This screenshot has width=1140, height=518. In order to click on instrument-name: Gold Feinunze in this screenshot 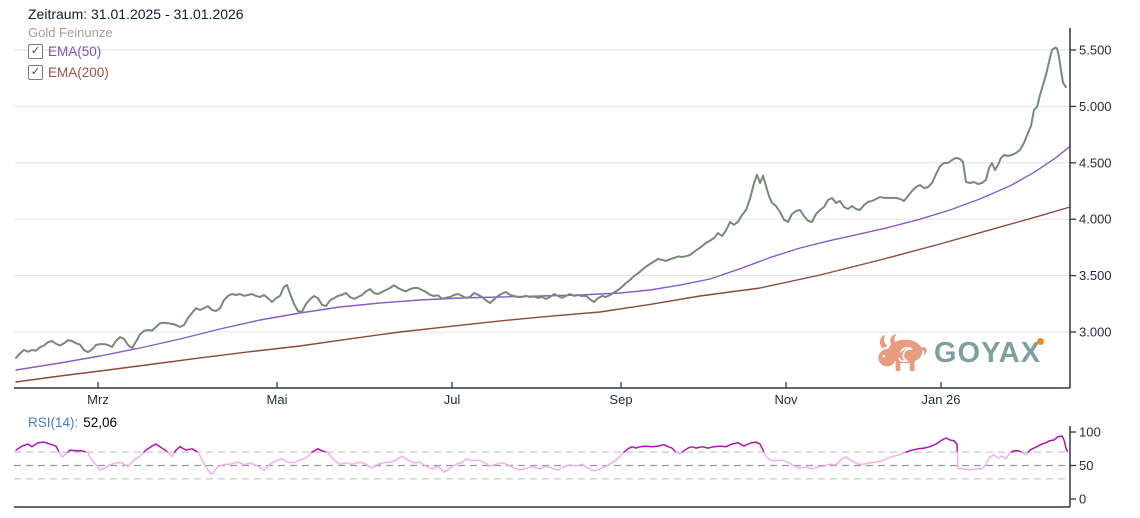, I will do `click(136, 32)`.